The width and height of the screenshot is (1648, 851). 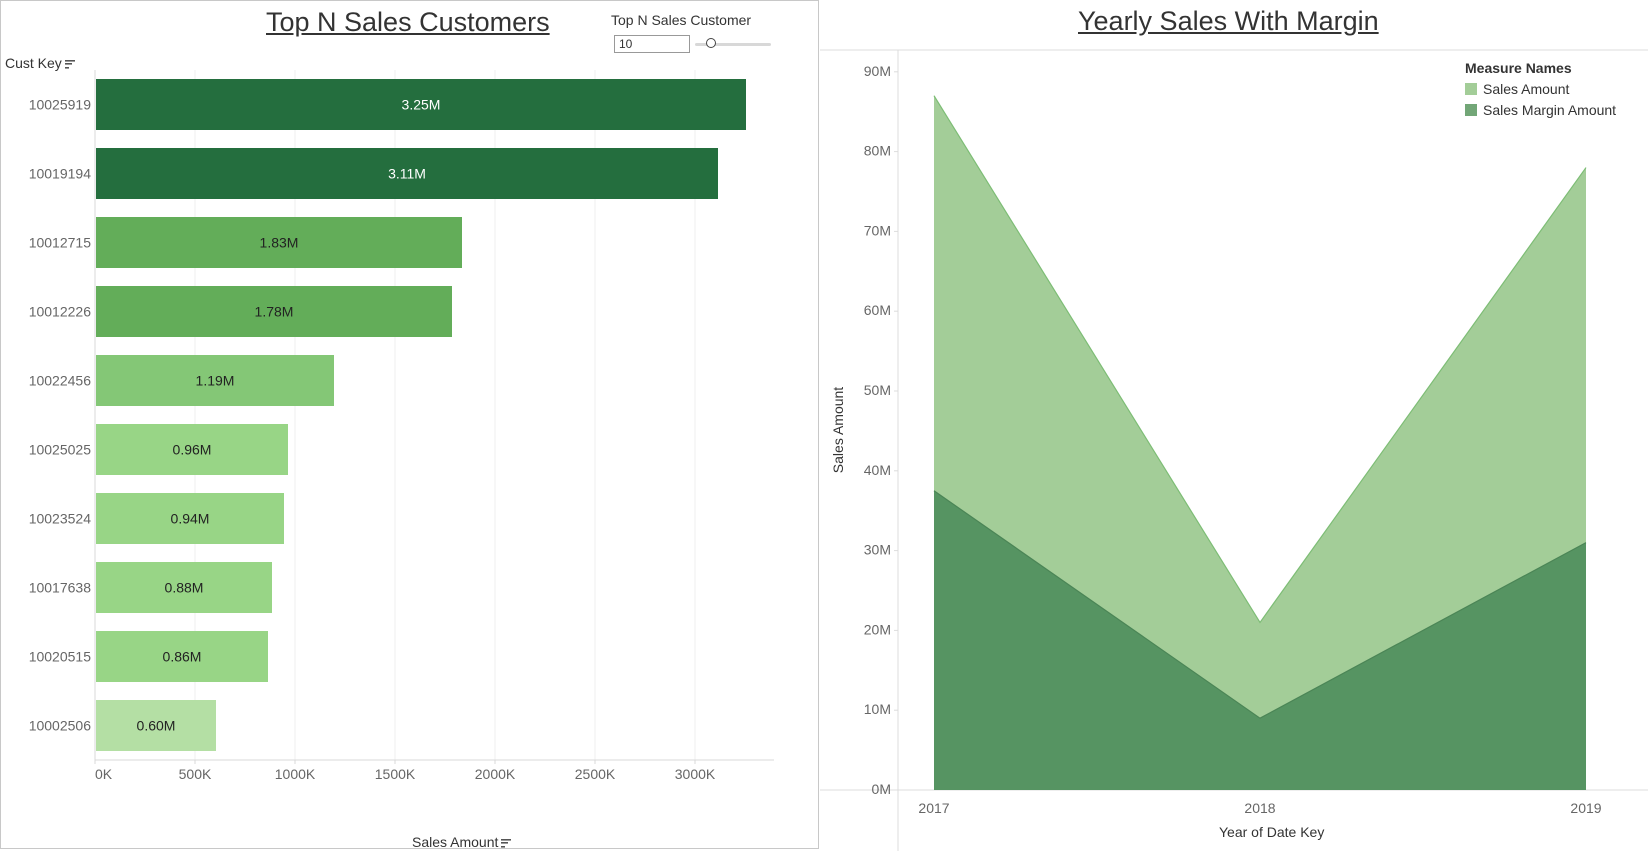 What do you see at coordinates (60, 381) in the screenshot?
I see `category-label: 10022456` at bounding box center [60, 381].